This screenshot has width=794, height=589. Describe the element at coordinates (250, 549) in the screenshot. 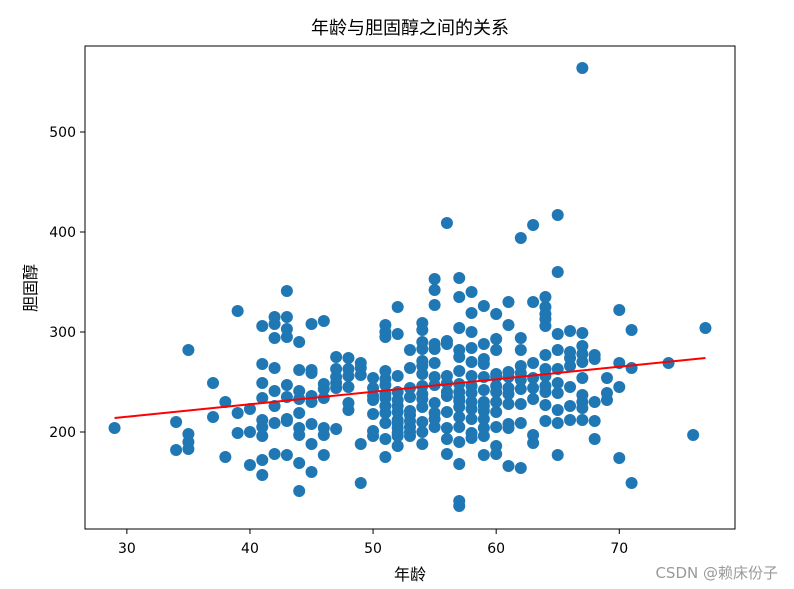

I see `x-tick-label-40: 40` at that location.